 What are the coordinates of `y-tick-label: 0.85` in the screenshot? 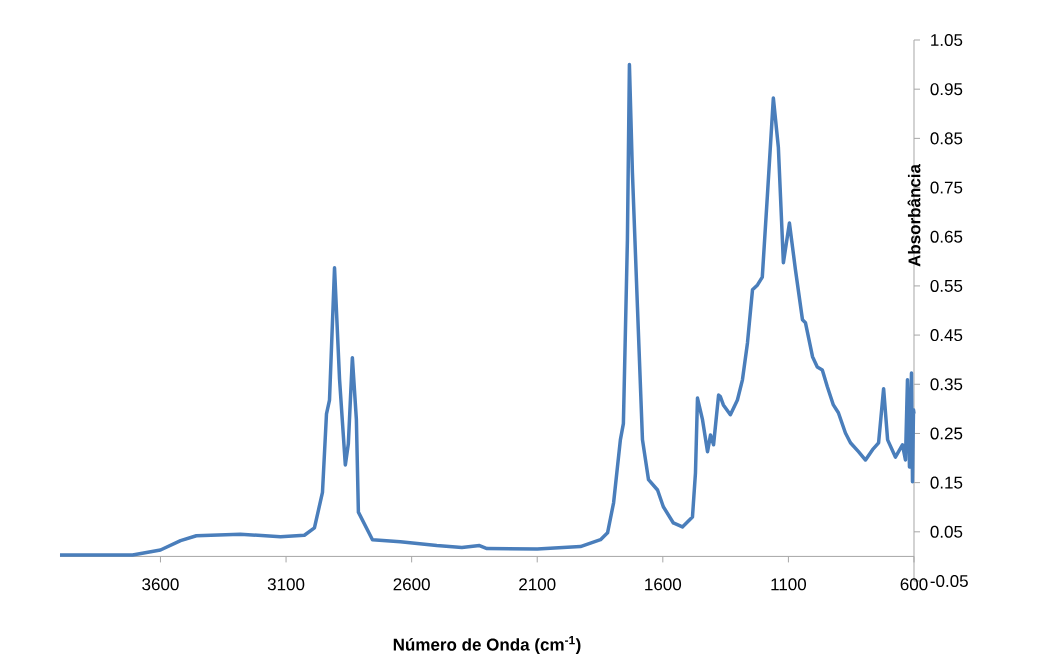 It's located at (946, 138).